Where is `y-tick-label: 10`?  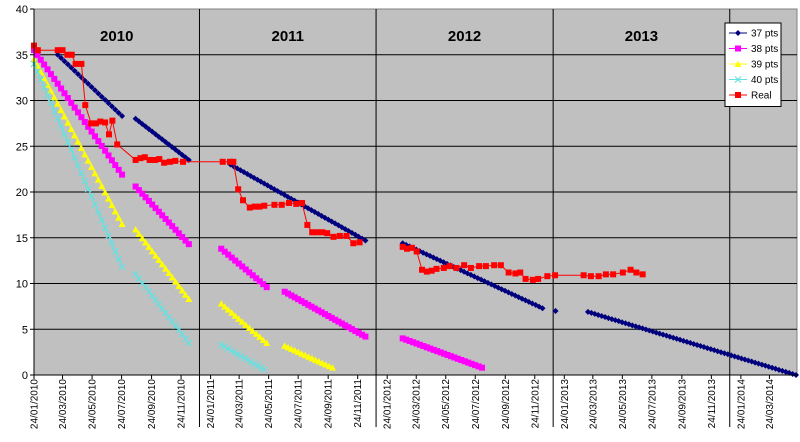
y-tick-label: 10 is located at coordinates (22, 285).